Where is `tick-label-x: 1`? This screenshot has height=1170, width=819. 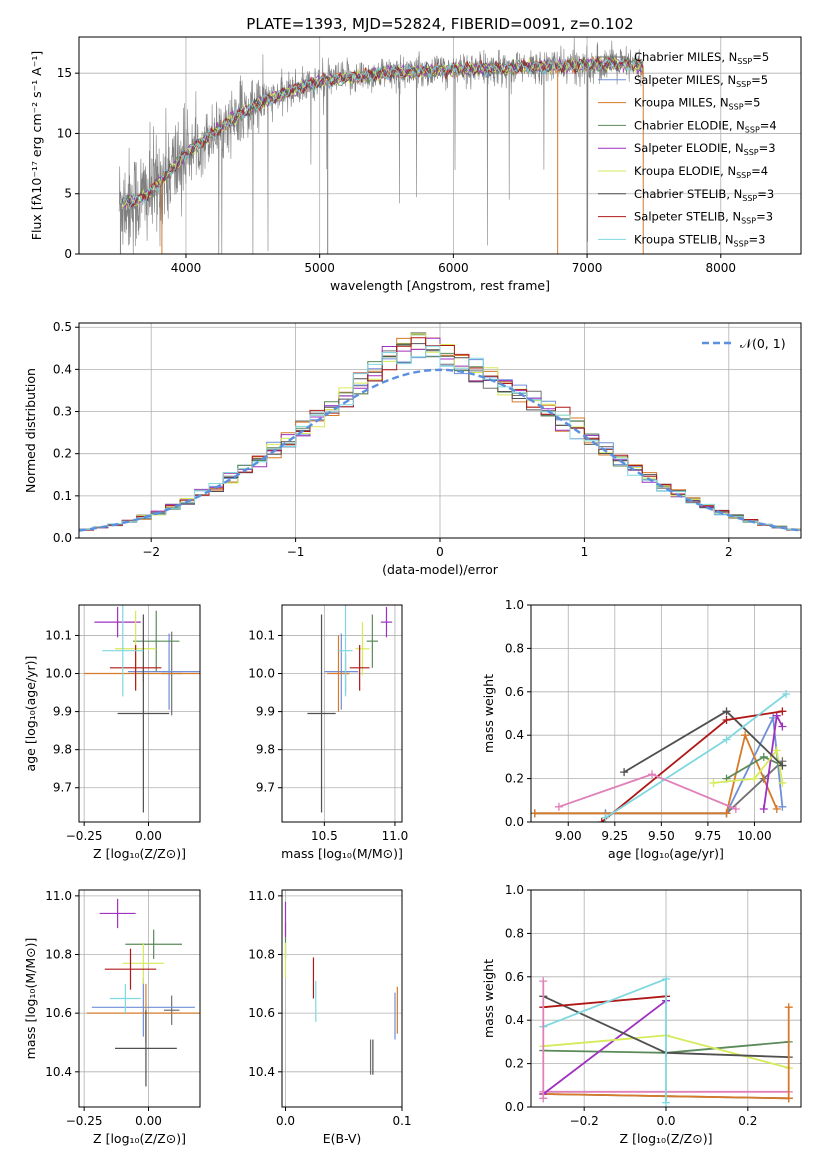
tick-label-x: 1 is located at coordinates (585, 552).